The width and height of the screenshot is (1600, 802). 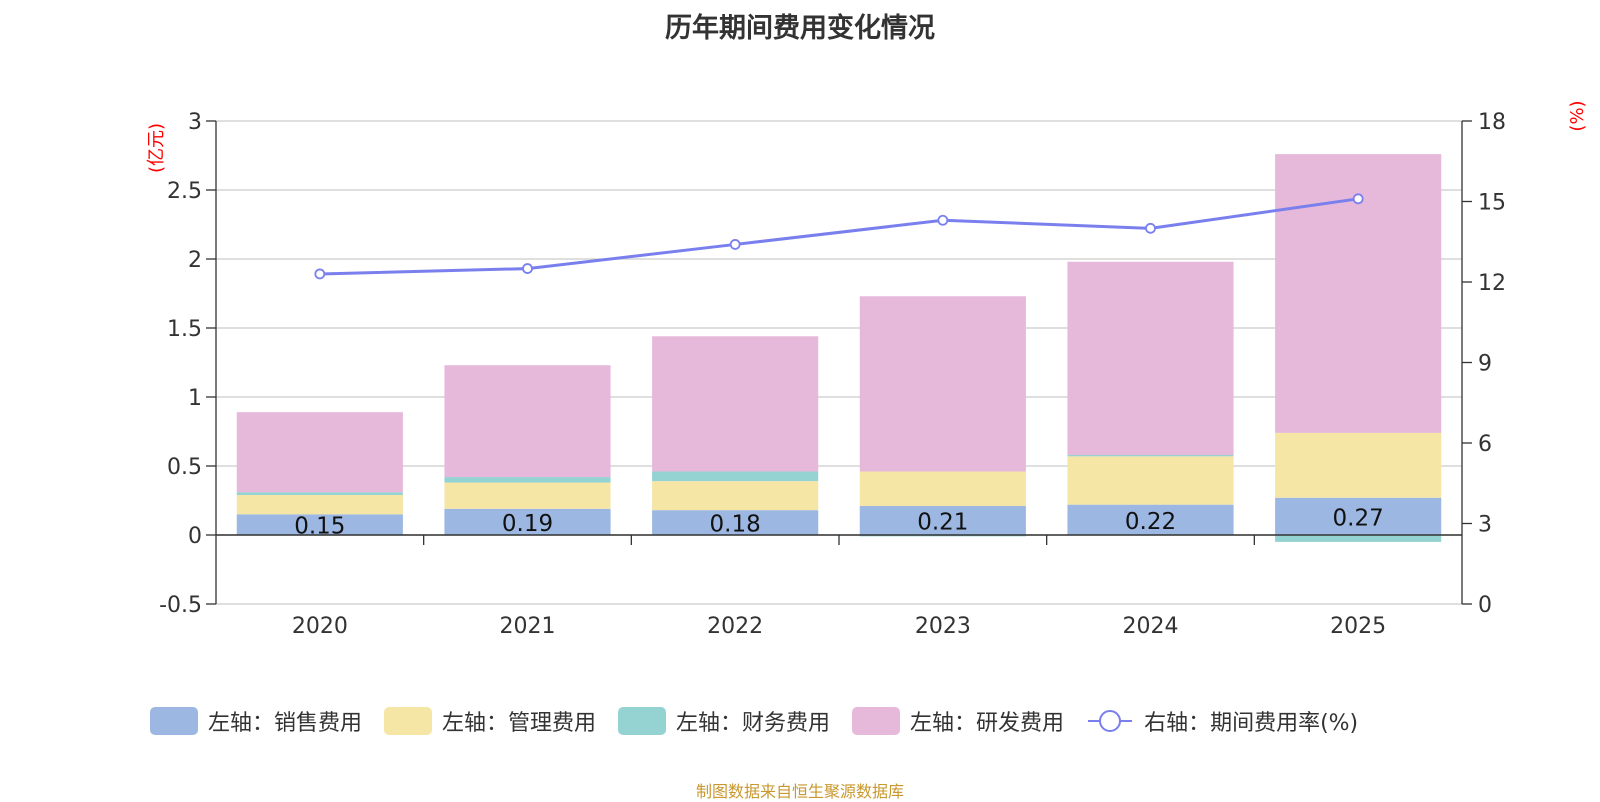 I want to click on bar-sales-2025, so click(x=1358, y=516).